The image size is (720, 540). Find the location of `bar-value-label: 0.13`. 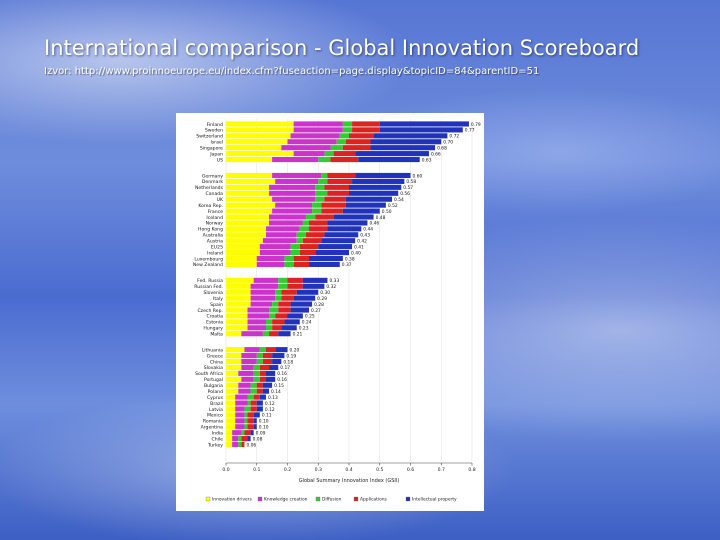

bar-value-label: 0.13 is located at coordinates (273, 398).